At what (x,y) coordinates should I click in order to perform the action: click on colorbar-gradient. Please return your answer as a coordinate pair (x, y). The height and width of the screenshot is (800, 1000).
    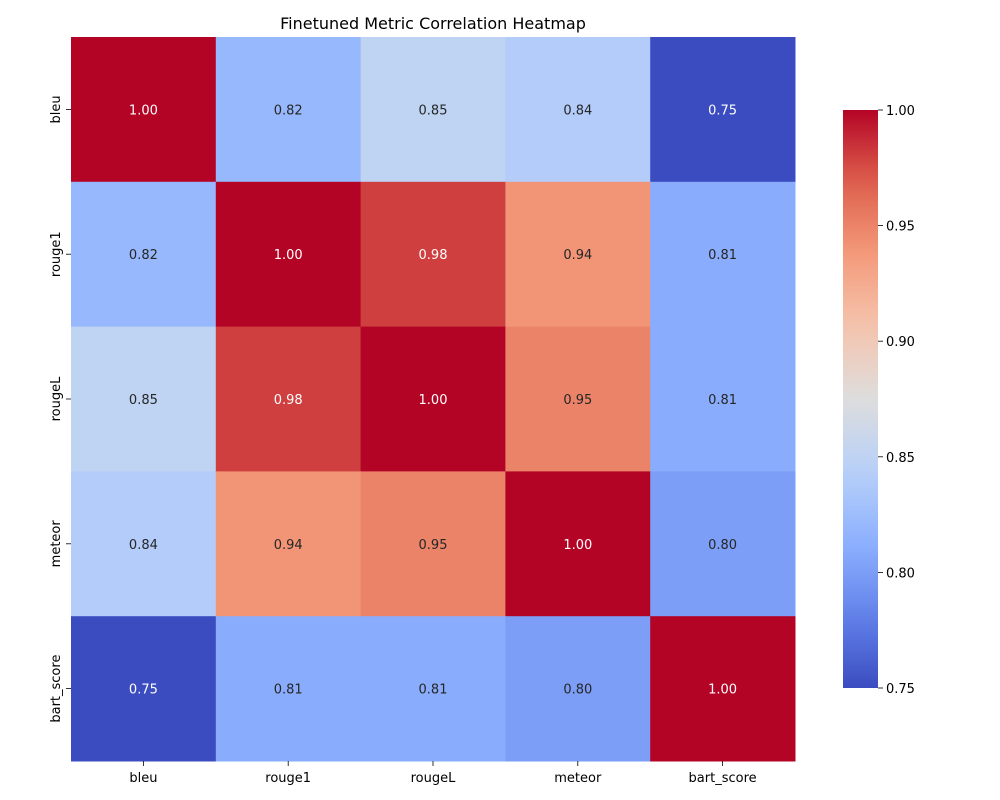
    Looking at the image, I should click on (860, 399).